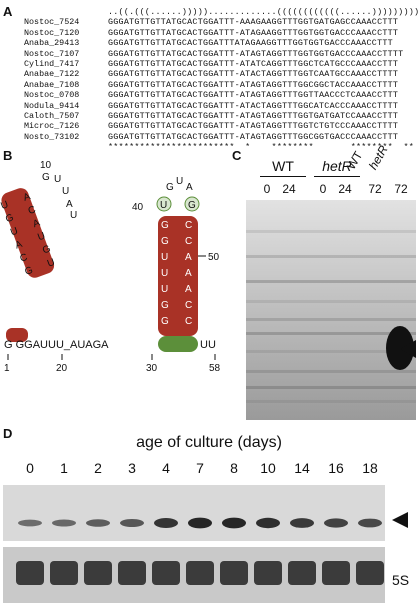  Describe the element at coordinates (62, 368) in the screenshot. I see `pos-label-20: 20` at that location.